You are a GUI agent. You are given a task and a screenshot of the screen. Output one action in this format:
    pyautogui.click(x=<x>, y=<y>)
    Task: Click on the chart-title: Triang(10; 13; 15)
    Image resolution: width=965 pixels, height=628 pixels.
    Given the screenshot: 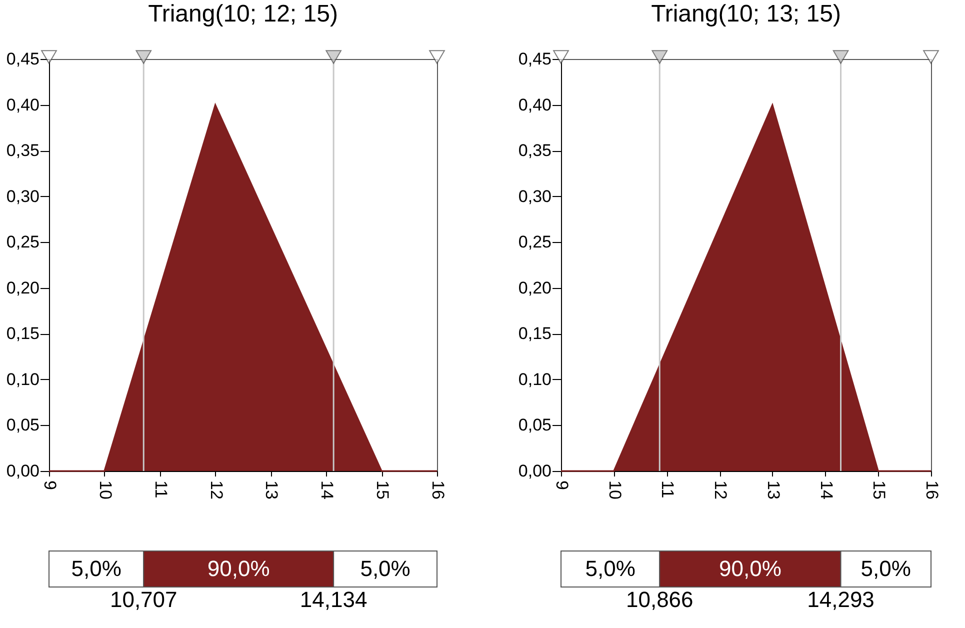 What is the action you would take?
    pyautogui.click(x=746, y=14)
    